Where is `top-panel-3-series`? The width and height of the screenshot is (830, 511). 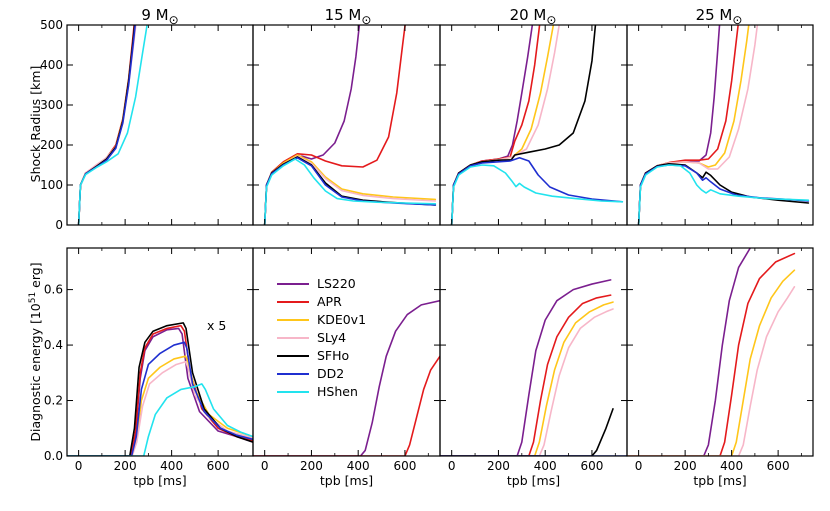
top-panel-3-series is located at coordinates (537, 125).